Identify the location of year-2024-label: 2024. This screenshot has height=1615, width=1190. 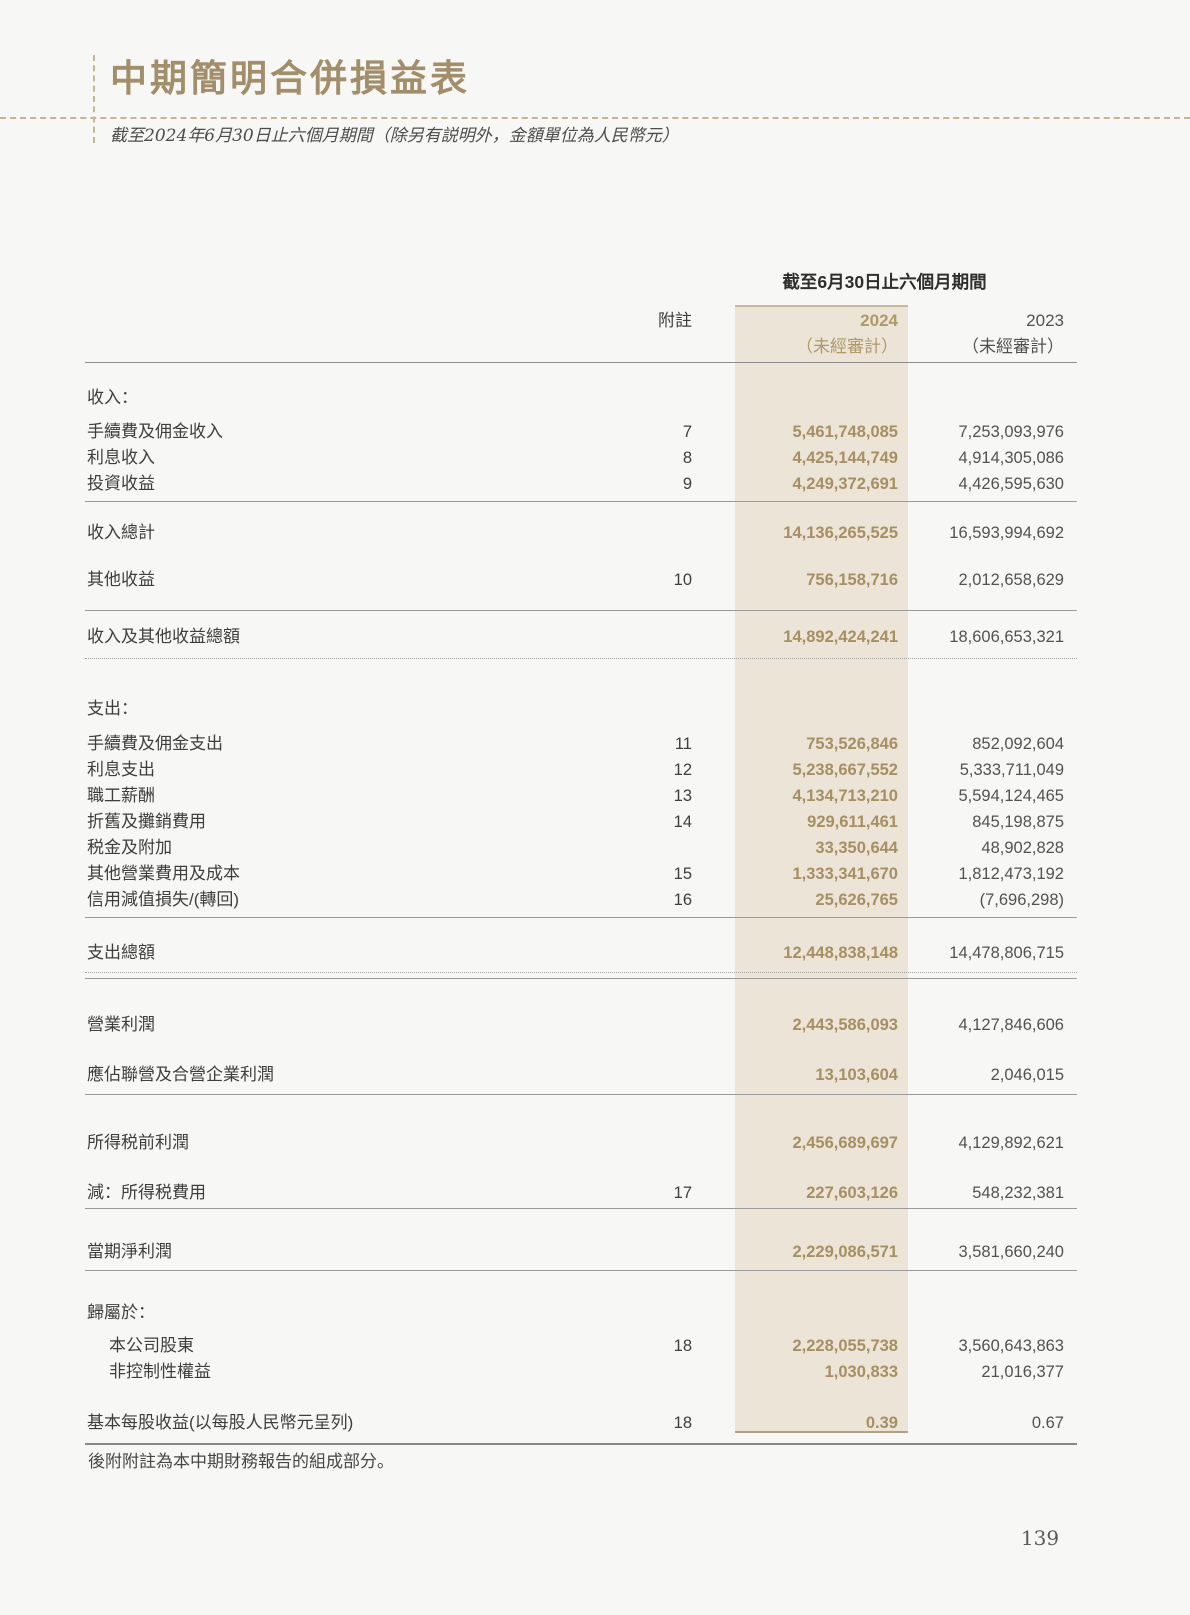
(879, 320).